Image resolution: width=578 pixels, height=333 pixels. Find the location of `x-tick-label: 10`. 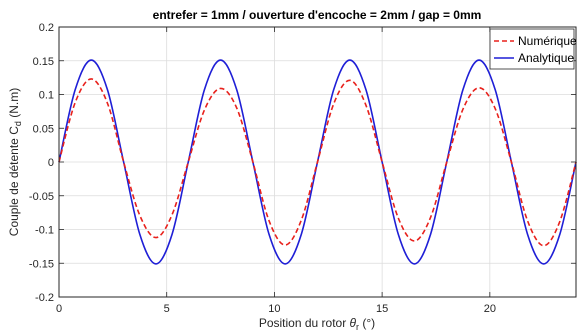

x-tick-label: 10 is located at coordinates (274, 309).